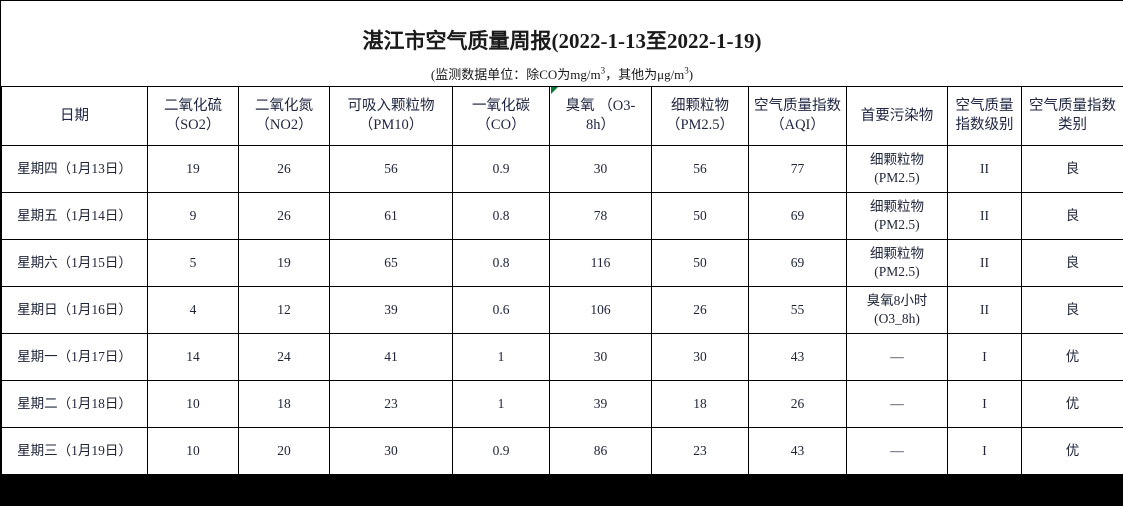 This screenshot has width=1123, height=506. What do you see at coordinates (501, 216) in the screenshot?
I see `cell-co: 0.8` at bounding box center [501, 216].